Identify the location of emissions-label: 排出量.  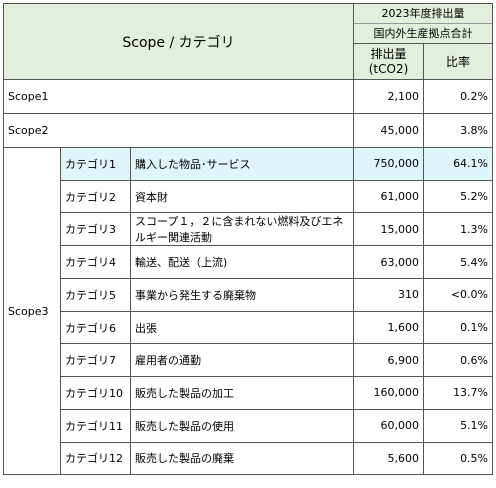
(388, 53).